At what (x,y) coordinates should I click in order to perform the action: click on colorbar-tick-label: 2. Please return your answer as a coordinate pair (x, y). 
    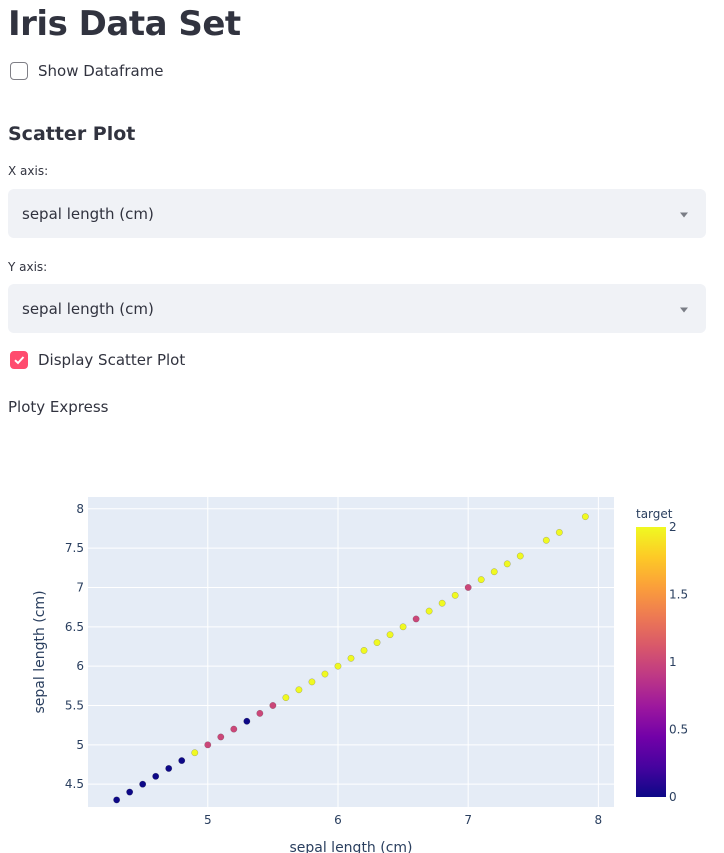
    Looking at the image, I should click on (673, 527).